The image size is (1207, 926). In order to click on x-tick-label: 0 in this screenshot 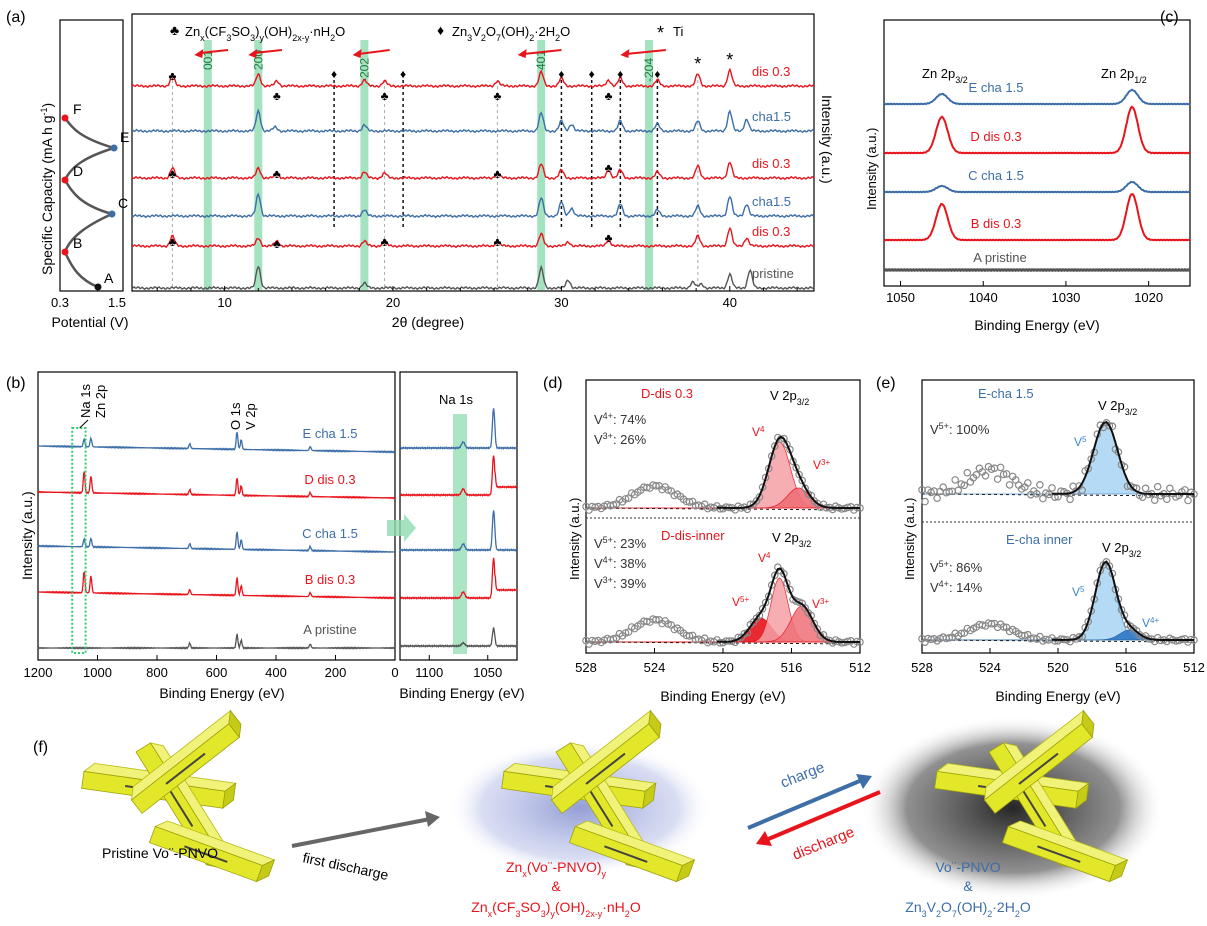, I will do `click(394, 672)`.